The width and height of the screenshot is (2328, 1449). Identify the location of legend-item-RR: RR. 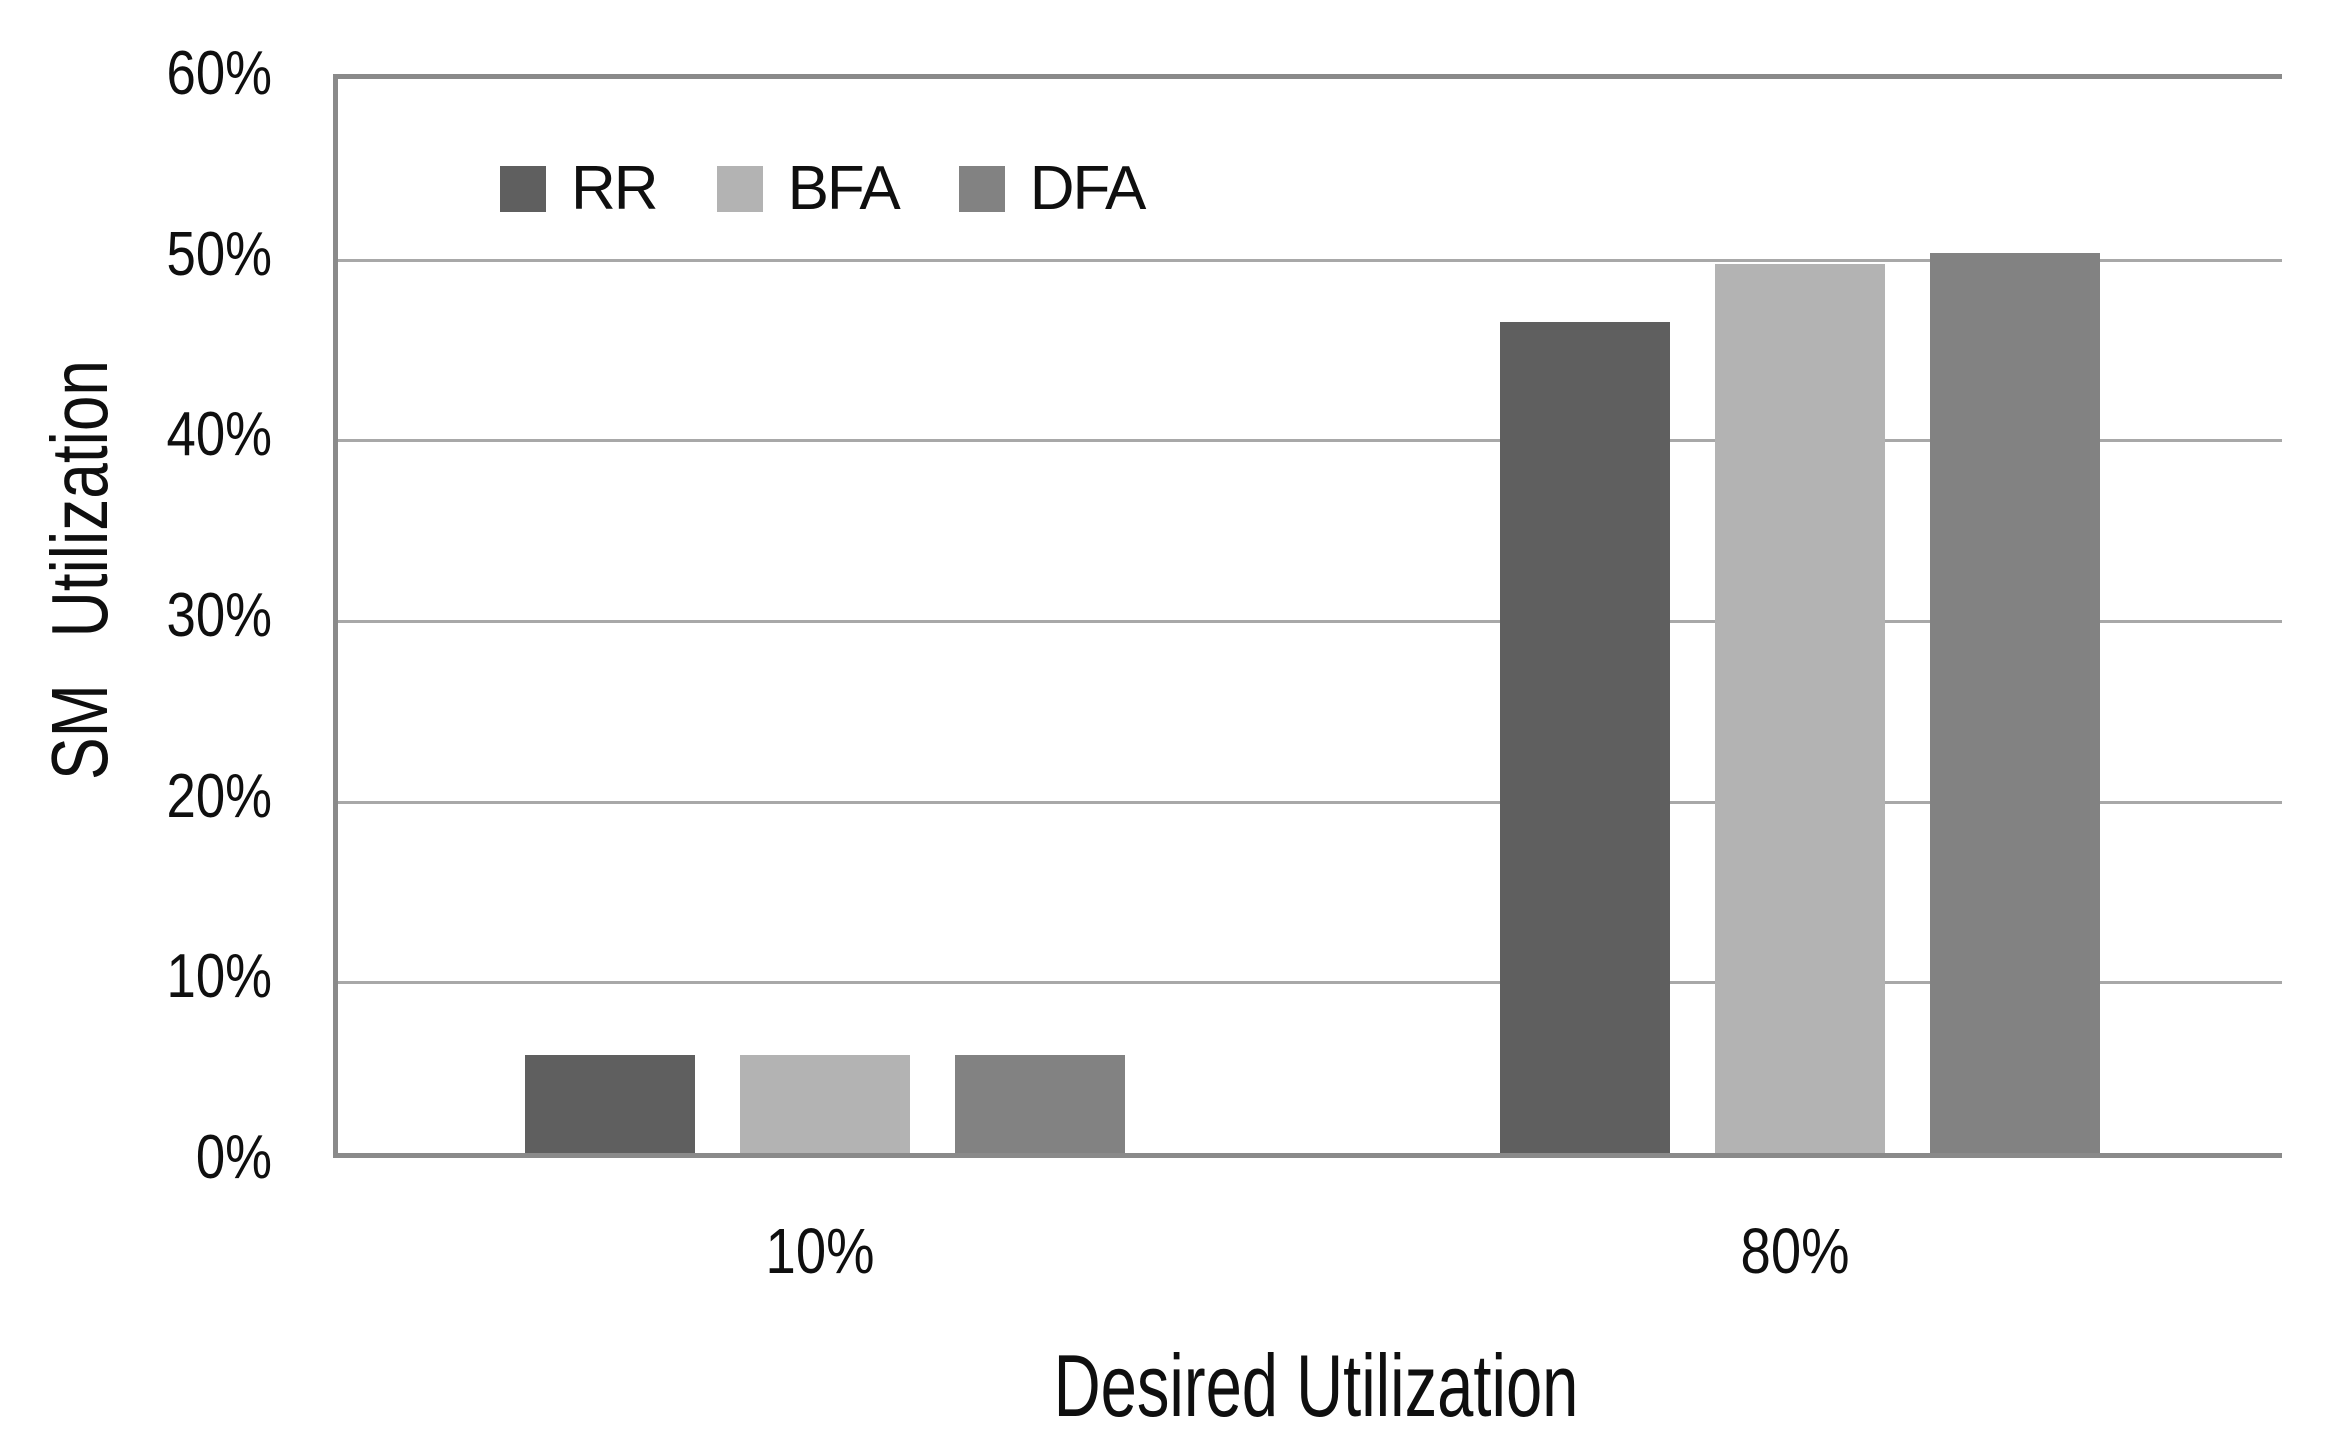
(579, 188).